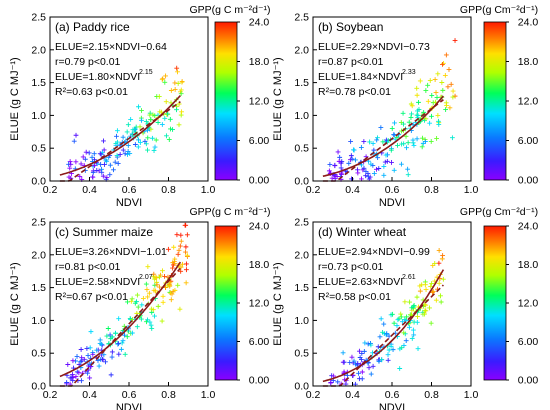 The width and height of the screenshot is (550, 410). Describe the element at coordinates (38, 354) in the screenshot. I see `y-tick-label: 0.5` at that location.